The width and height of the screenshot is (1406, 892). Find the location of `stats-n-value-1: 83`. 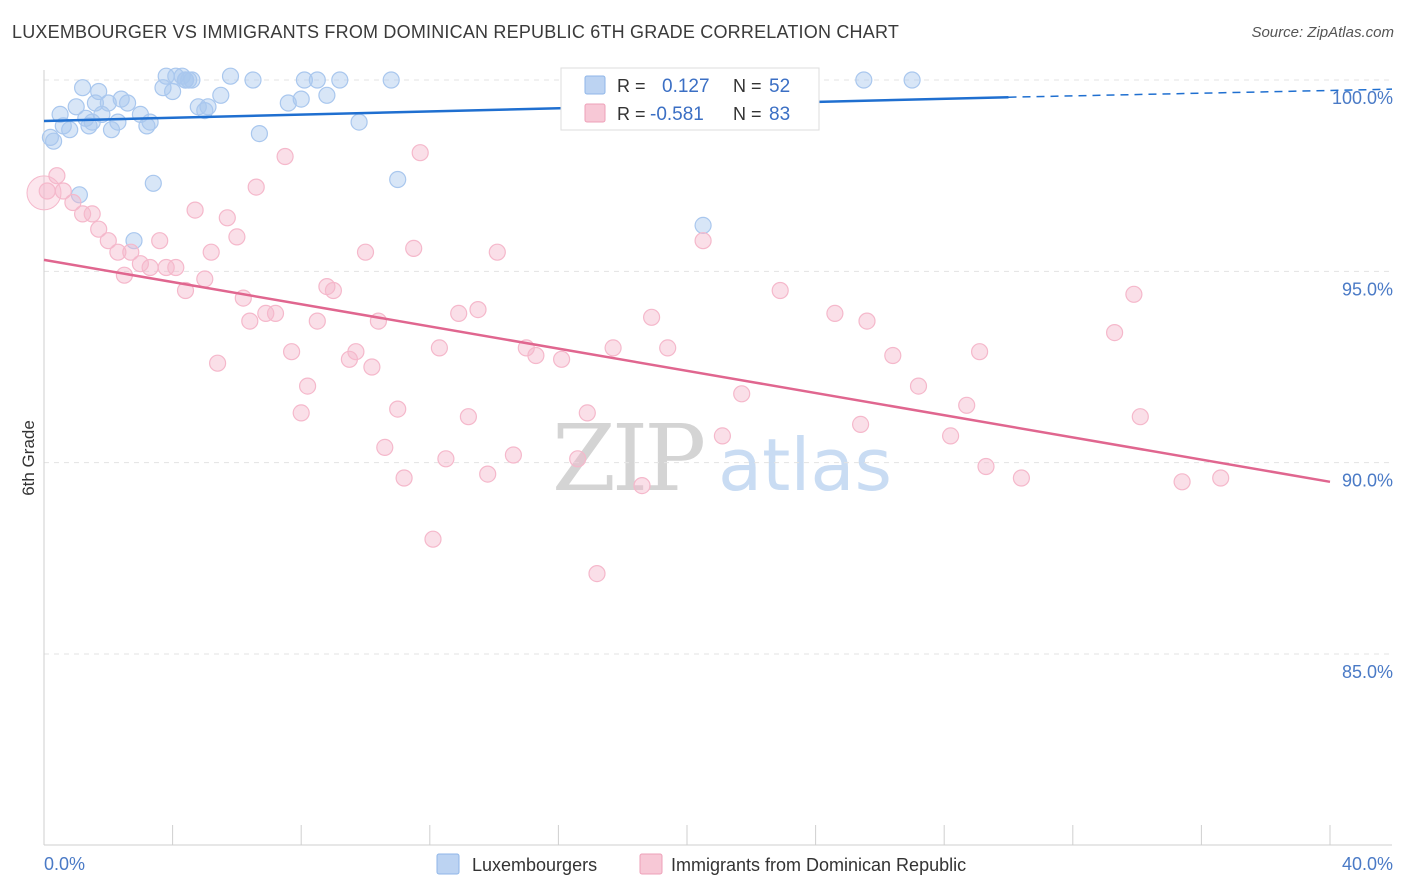

stats-n-value-1: 83 is located at coordinates (779, 114).